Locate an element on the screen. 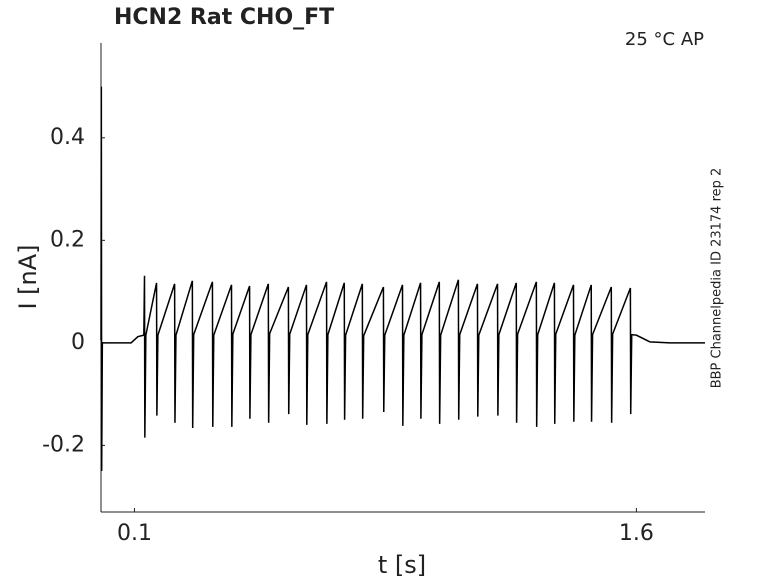 This screenshot has width=778, height=583. y-tick-label: -0.2 is located at coordinates (63, 444).